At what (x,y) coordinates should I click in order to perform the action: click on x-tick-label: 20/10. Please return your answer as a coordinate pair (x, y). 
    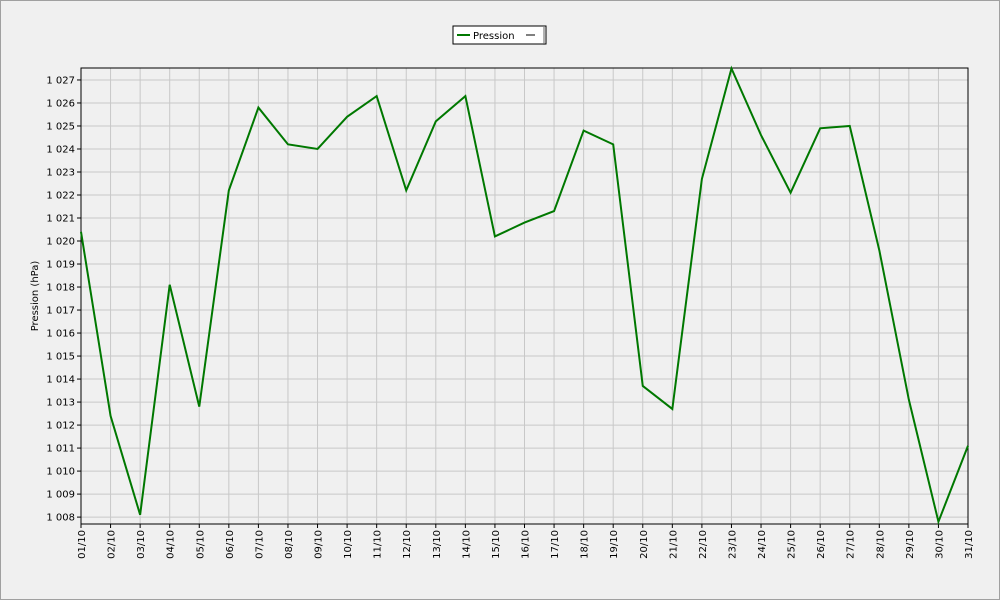
    Looking at the image, I should click on (644, 544).